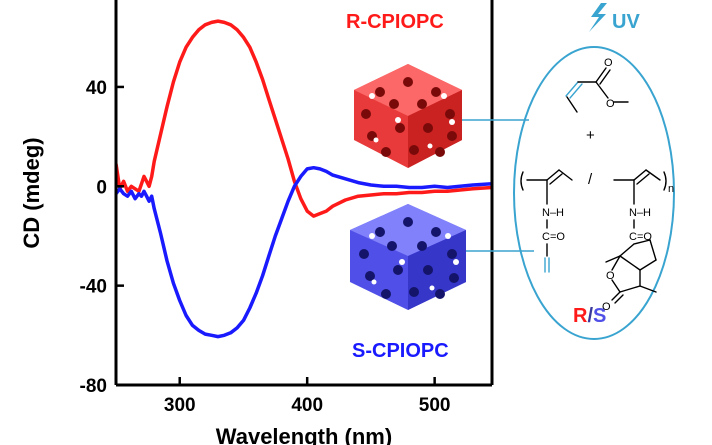 This screenshot has width=712, height=445. I want to click on plus-sign: +, so click(590, 135).